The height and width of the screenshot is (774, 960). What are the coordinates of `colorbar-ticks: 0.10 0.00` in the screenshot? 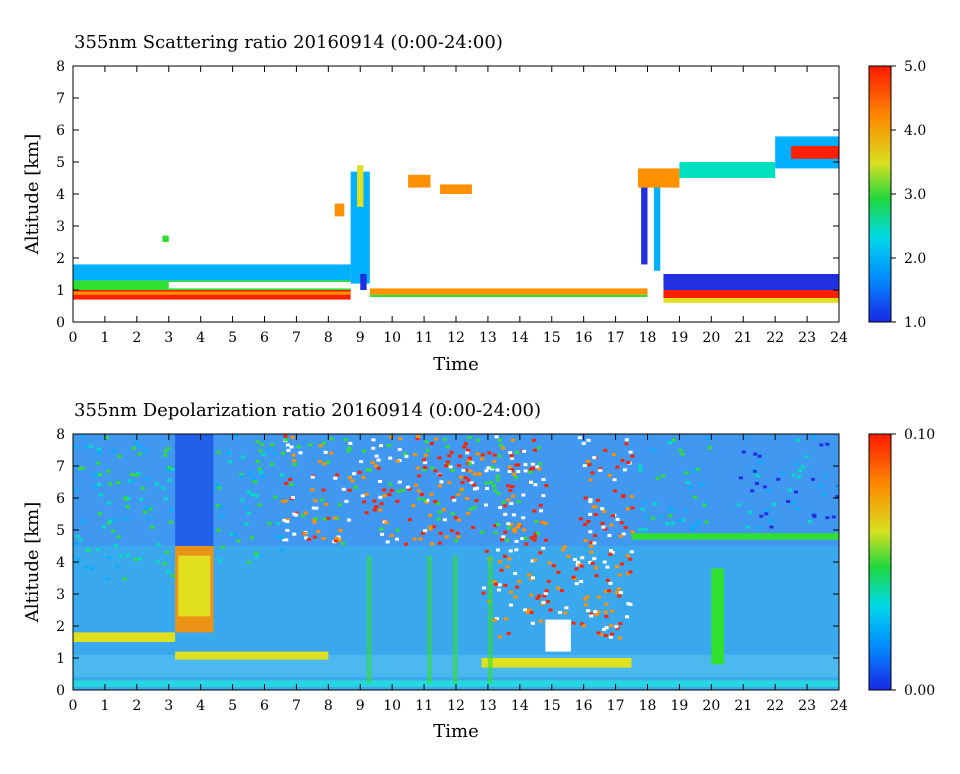 It's located at (913, 563).